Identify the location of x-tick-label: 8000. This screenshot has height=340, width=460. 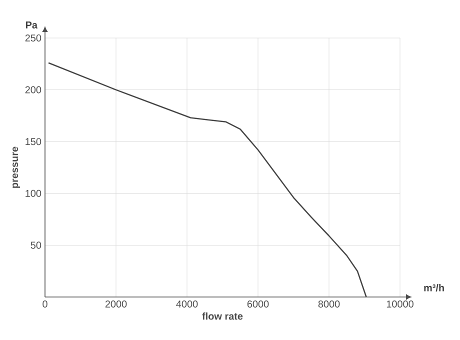
(329, 304).